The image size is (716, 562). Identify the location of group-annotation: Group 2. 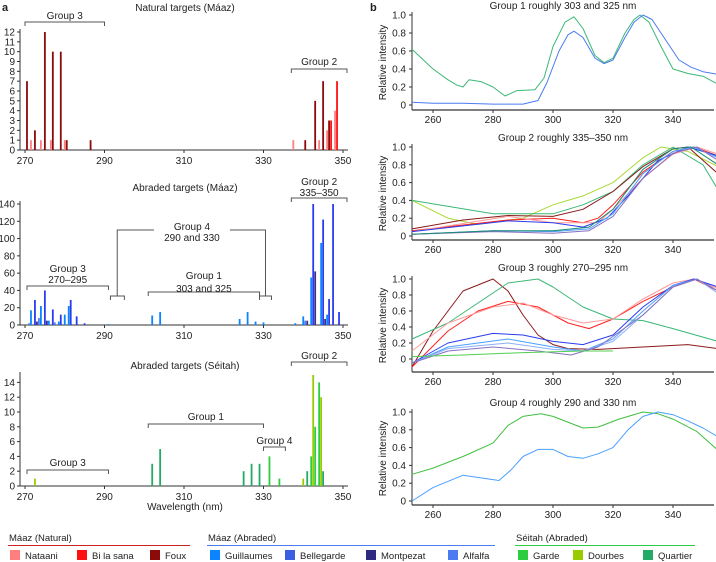
(319, 358).